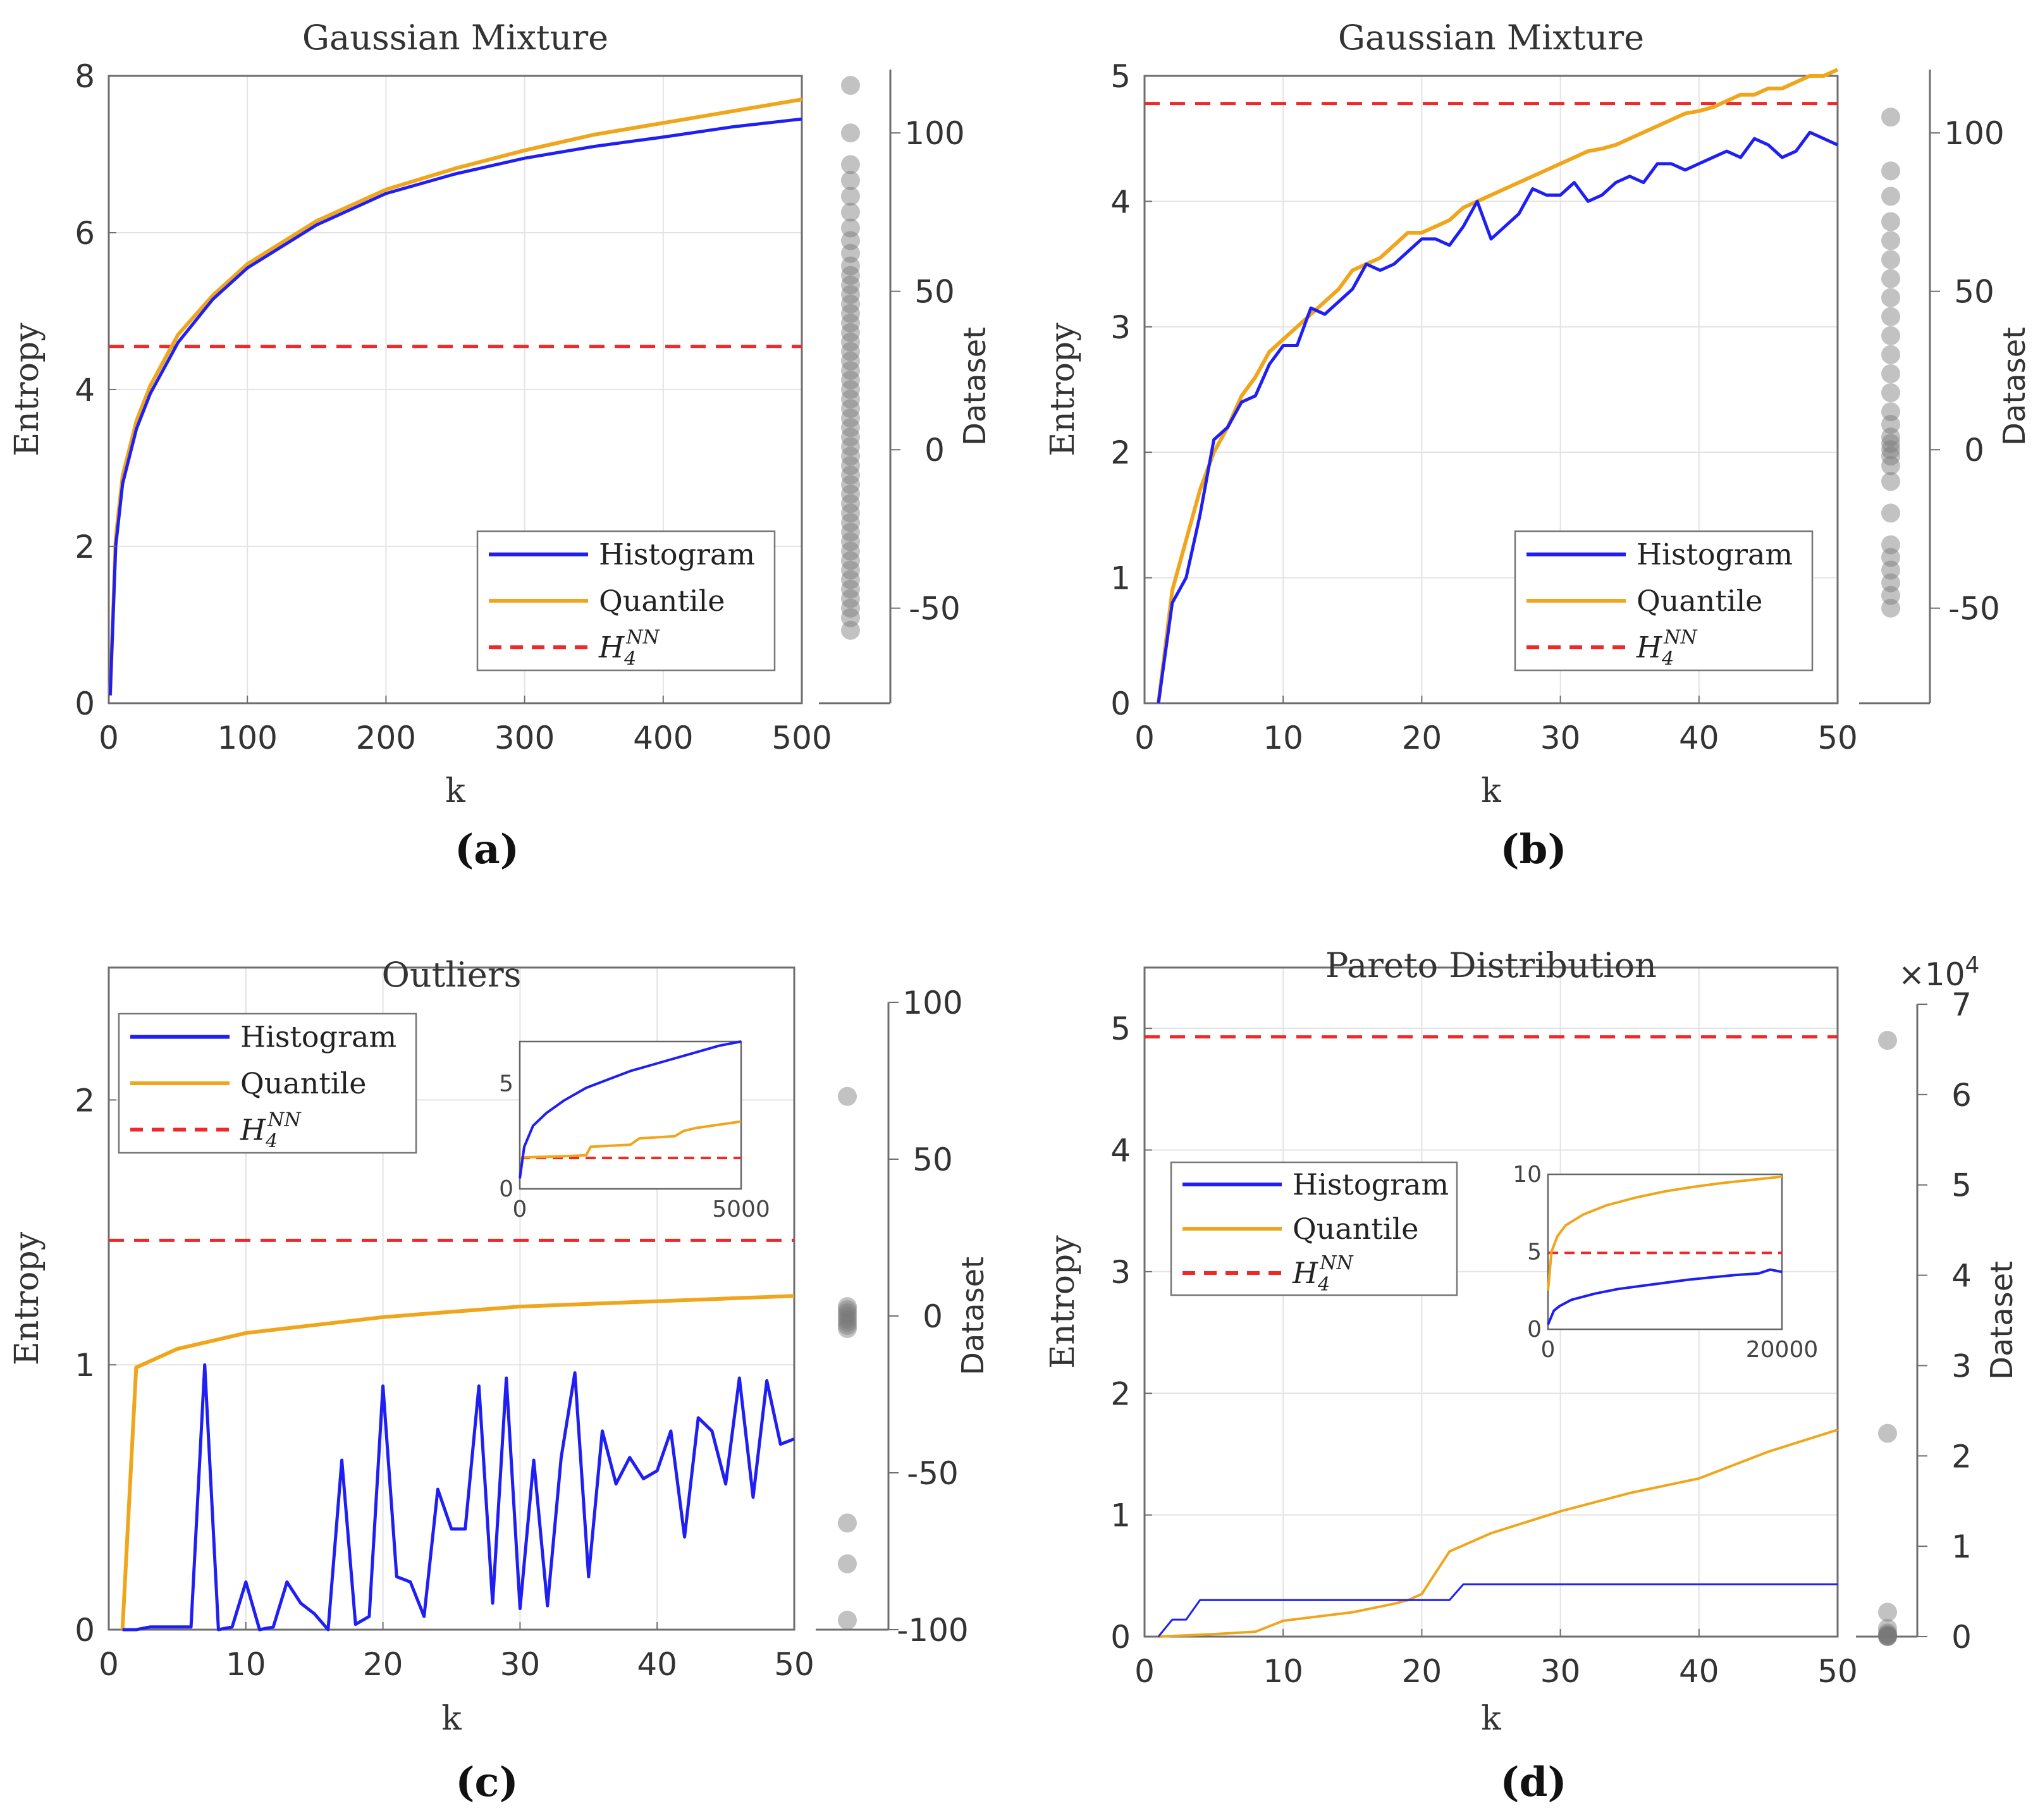 This screenshot has height=1820, width=2033. Describe the element at coordinates (386, 738) in the screenshot. I see `x-tick-label: 200` at that location.